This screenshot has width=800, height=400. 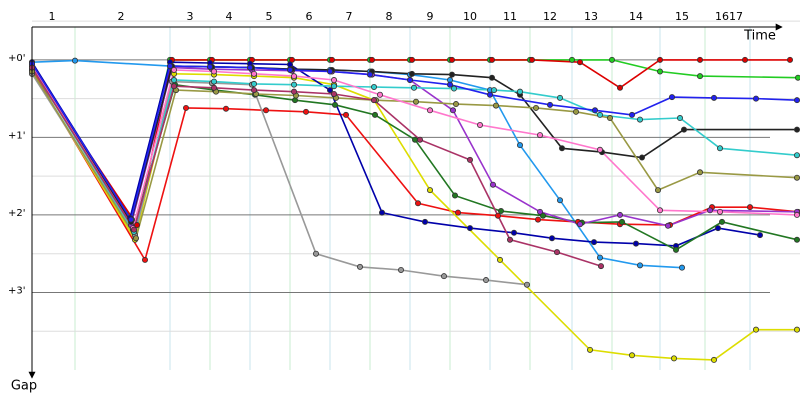 I want to click on x-tick-label: 2, so click(x=121, y=16).